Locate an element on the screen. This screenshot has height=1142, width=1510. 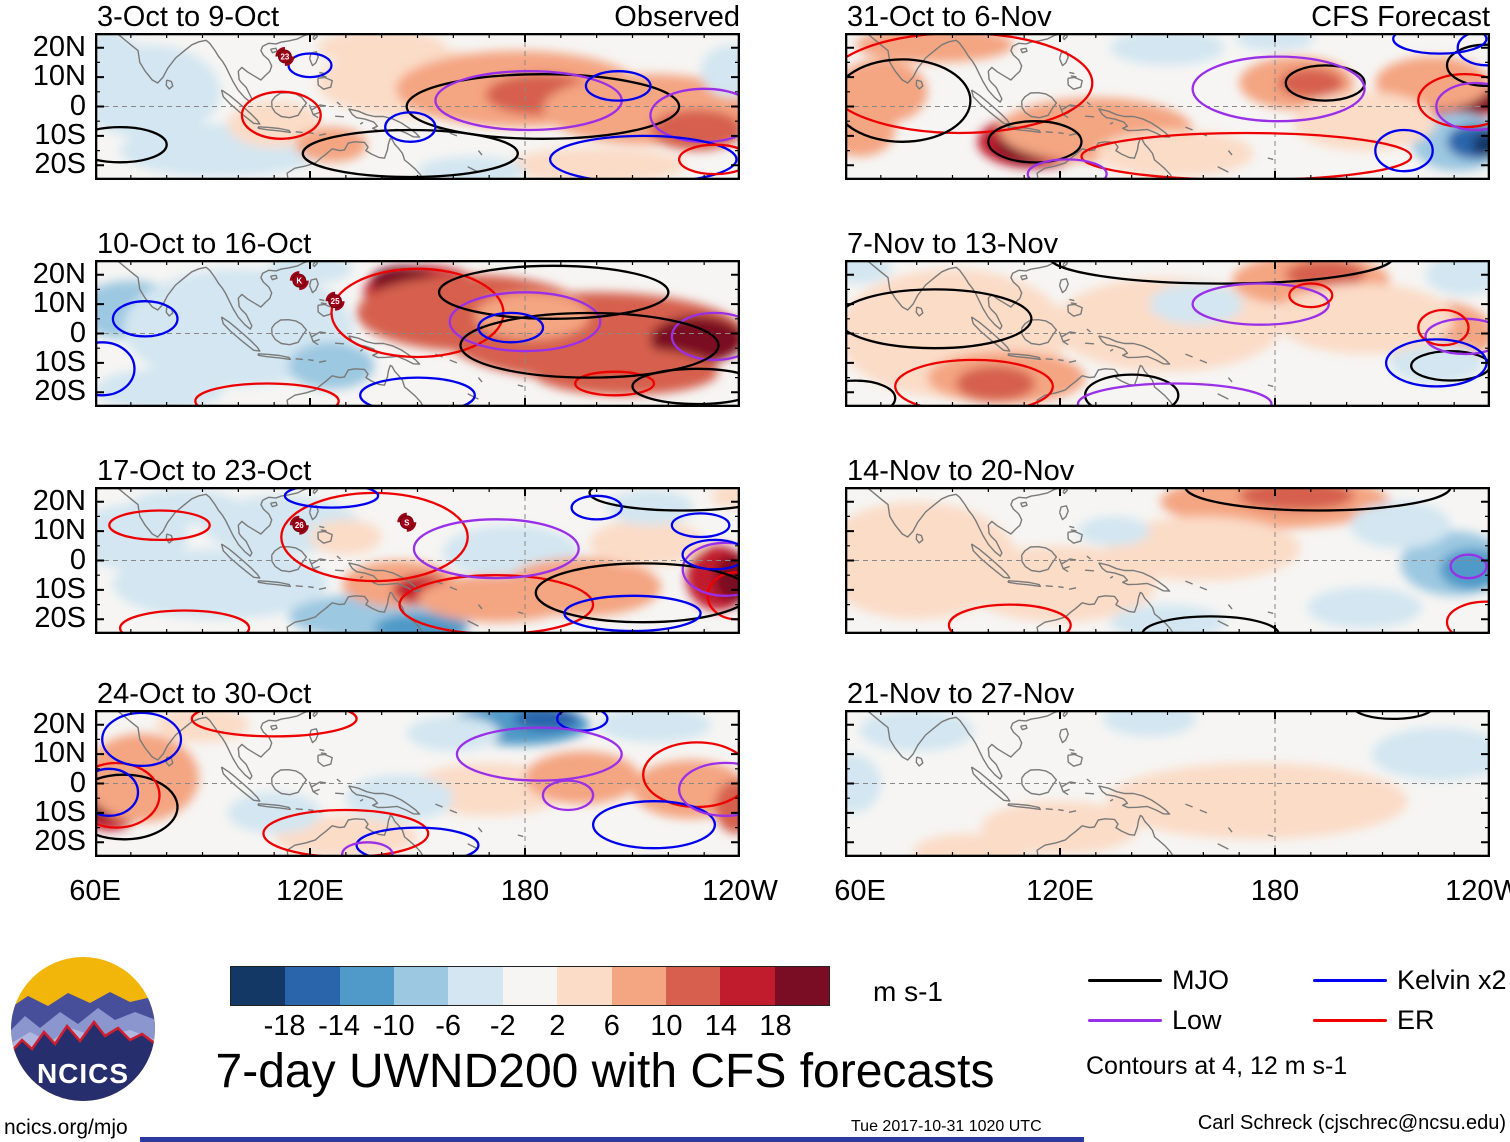
colorbar-tick-label: -10 is located at coordinates (393, 1026).